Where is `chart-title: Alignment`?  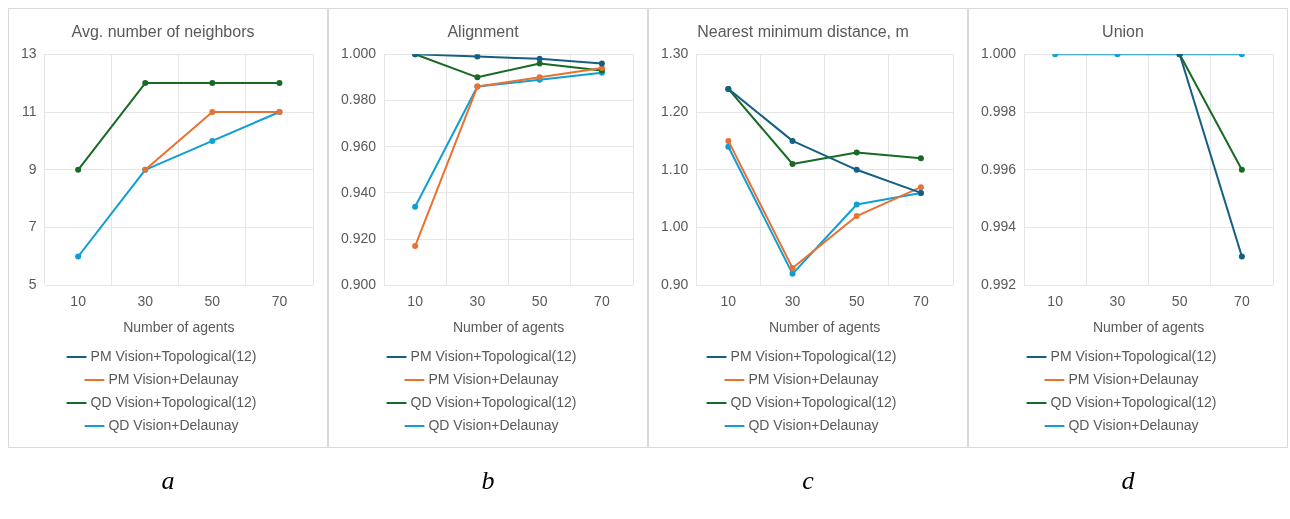
chart-title: Alignment is located at coordinates (483, 32).